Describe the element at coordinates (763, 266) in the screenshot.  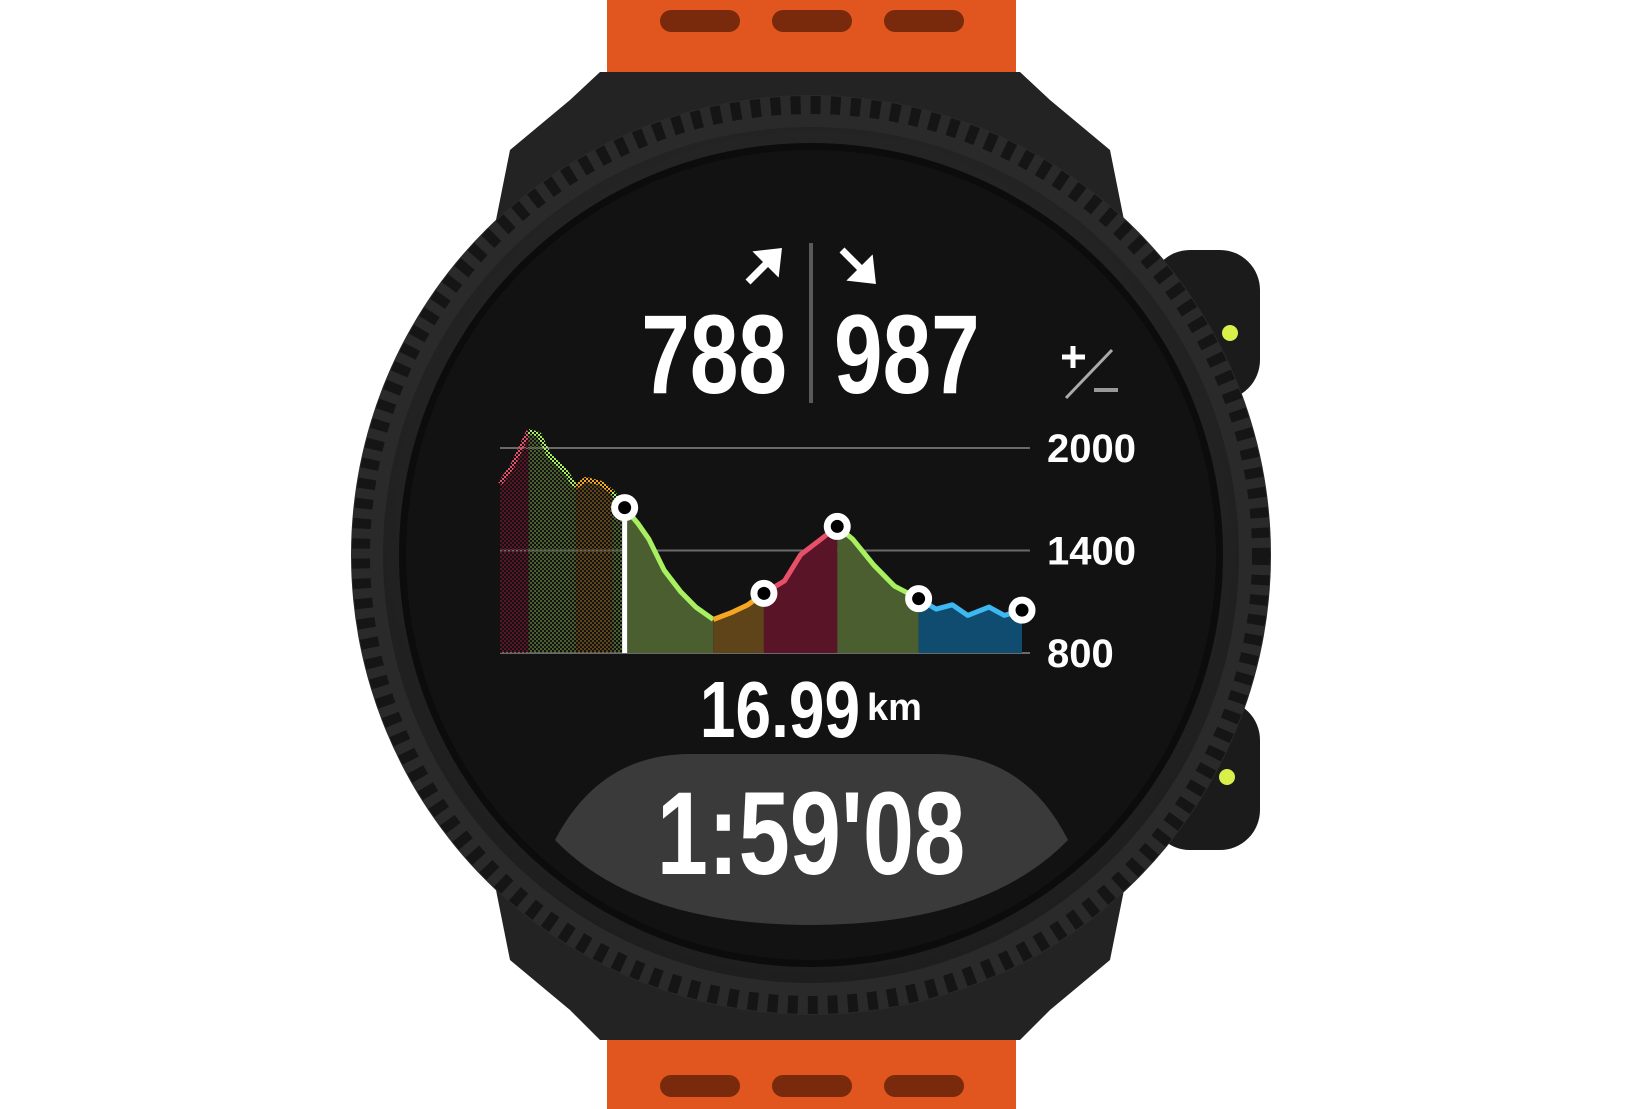
I see `arrow-up-right-icon` at that location.